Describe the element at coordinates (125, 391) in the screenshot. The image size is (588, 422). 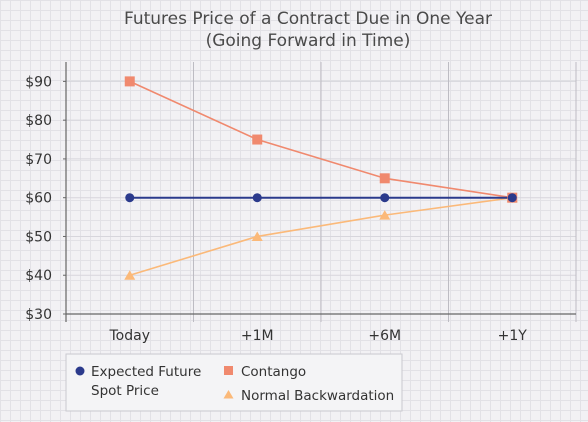
I see `legend-spot-label-line-2: Spot Price` at that location.